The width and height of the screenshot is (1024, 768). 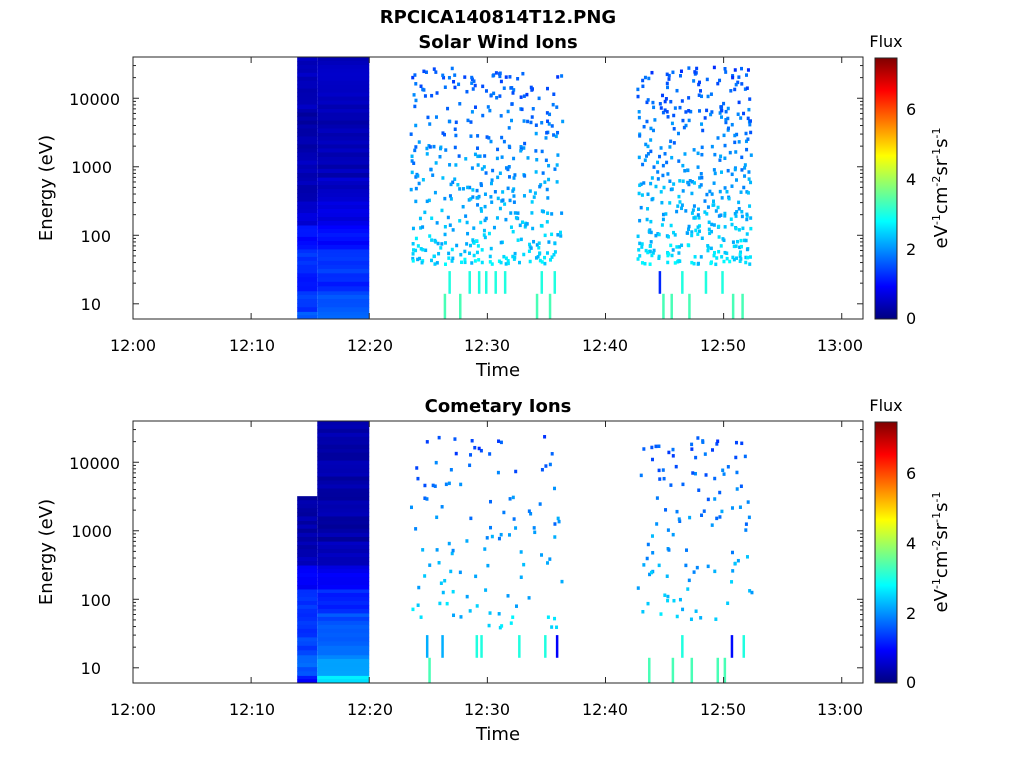 What do you see at coordinates (252, 345) in the screenshot?
I see `x-tick-label: 12:10` at bounding box center [252, 345].